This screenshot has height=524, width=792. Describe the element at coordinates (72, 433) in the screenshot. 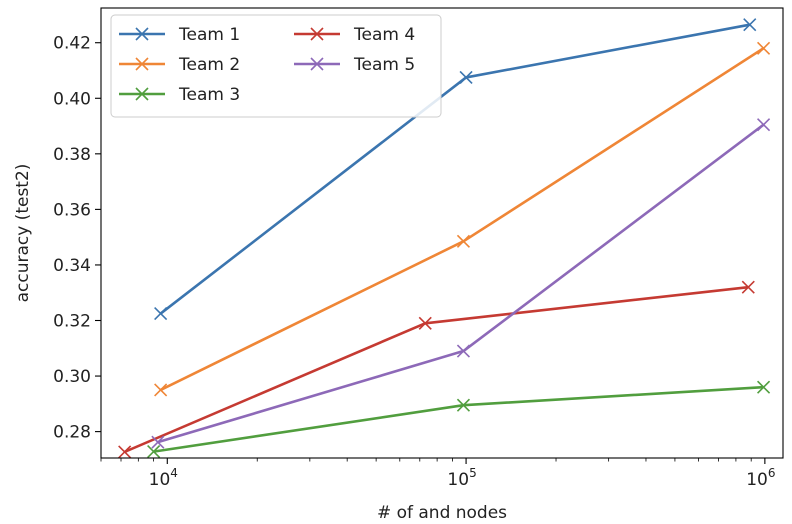

I see `y-tick-label: 0.28` at that location.